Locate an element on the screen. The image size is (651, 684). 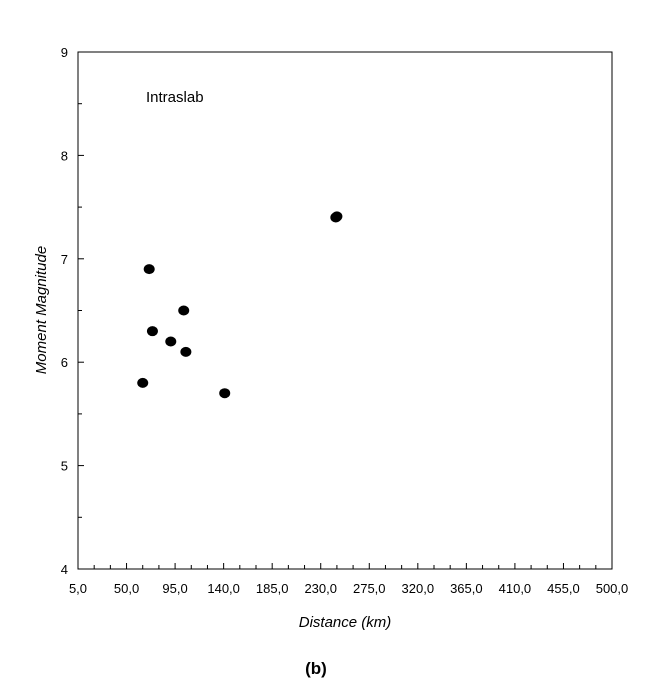
y-tick-label: 5 is located at coordinates (64, 466).